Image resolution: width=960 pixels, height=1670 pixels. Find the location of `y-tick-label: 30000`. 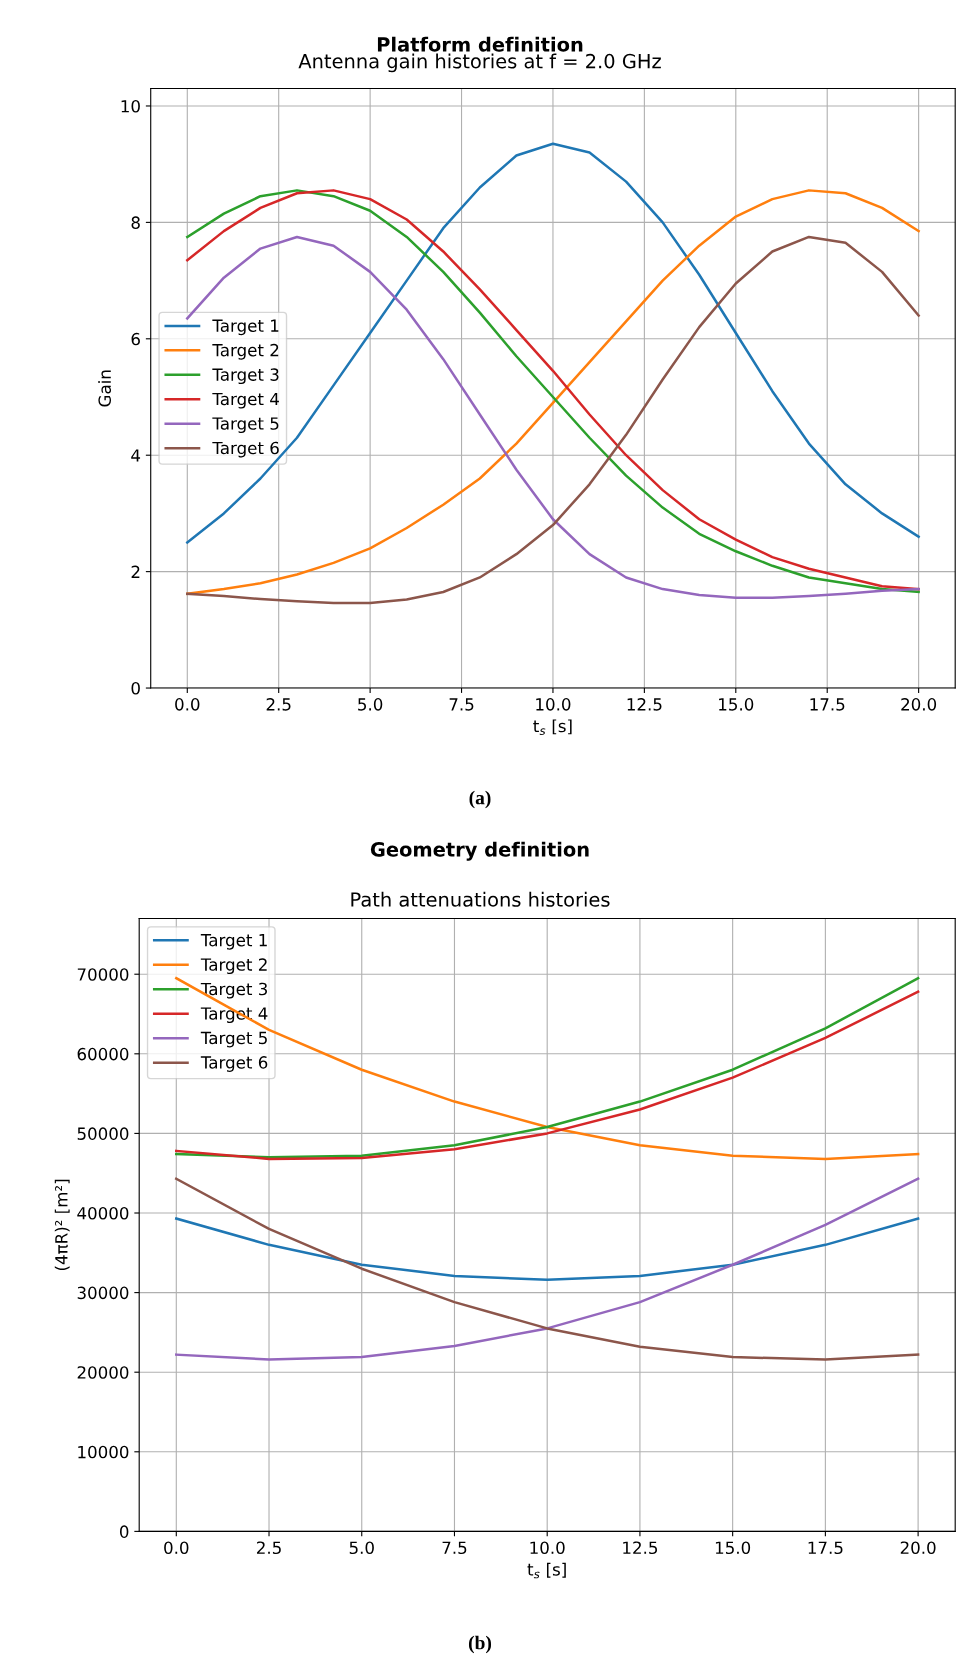

y-tick-label: 30000 is located at coordinates (103, 1293).